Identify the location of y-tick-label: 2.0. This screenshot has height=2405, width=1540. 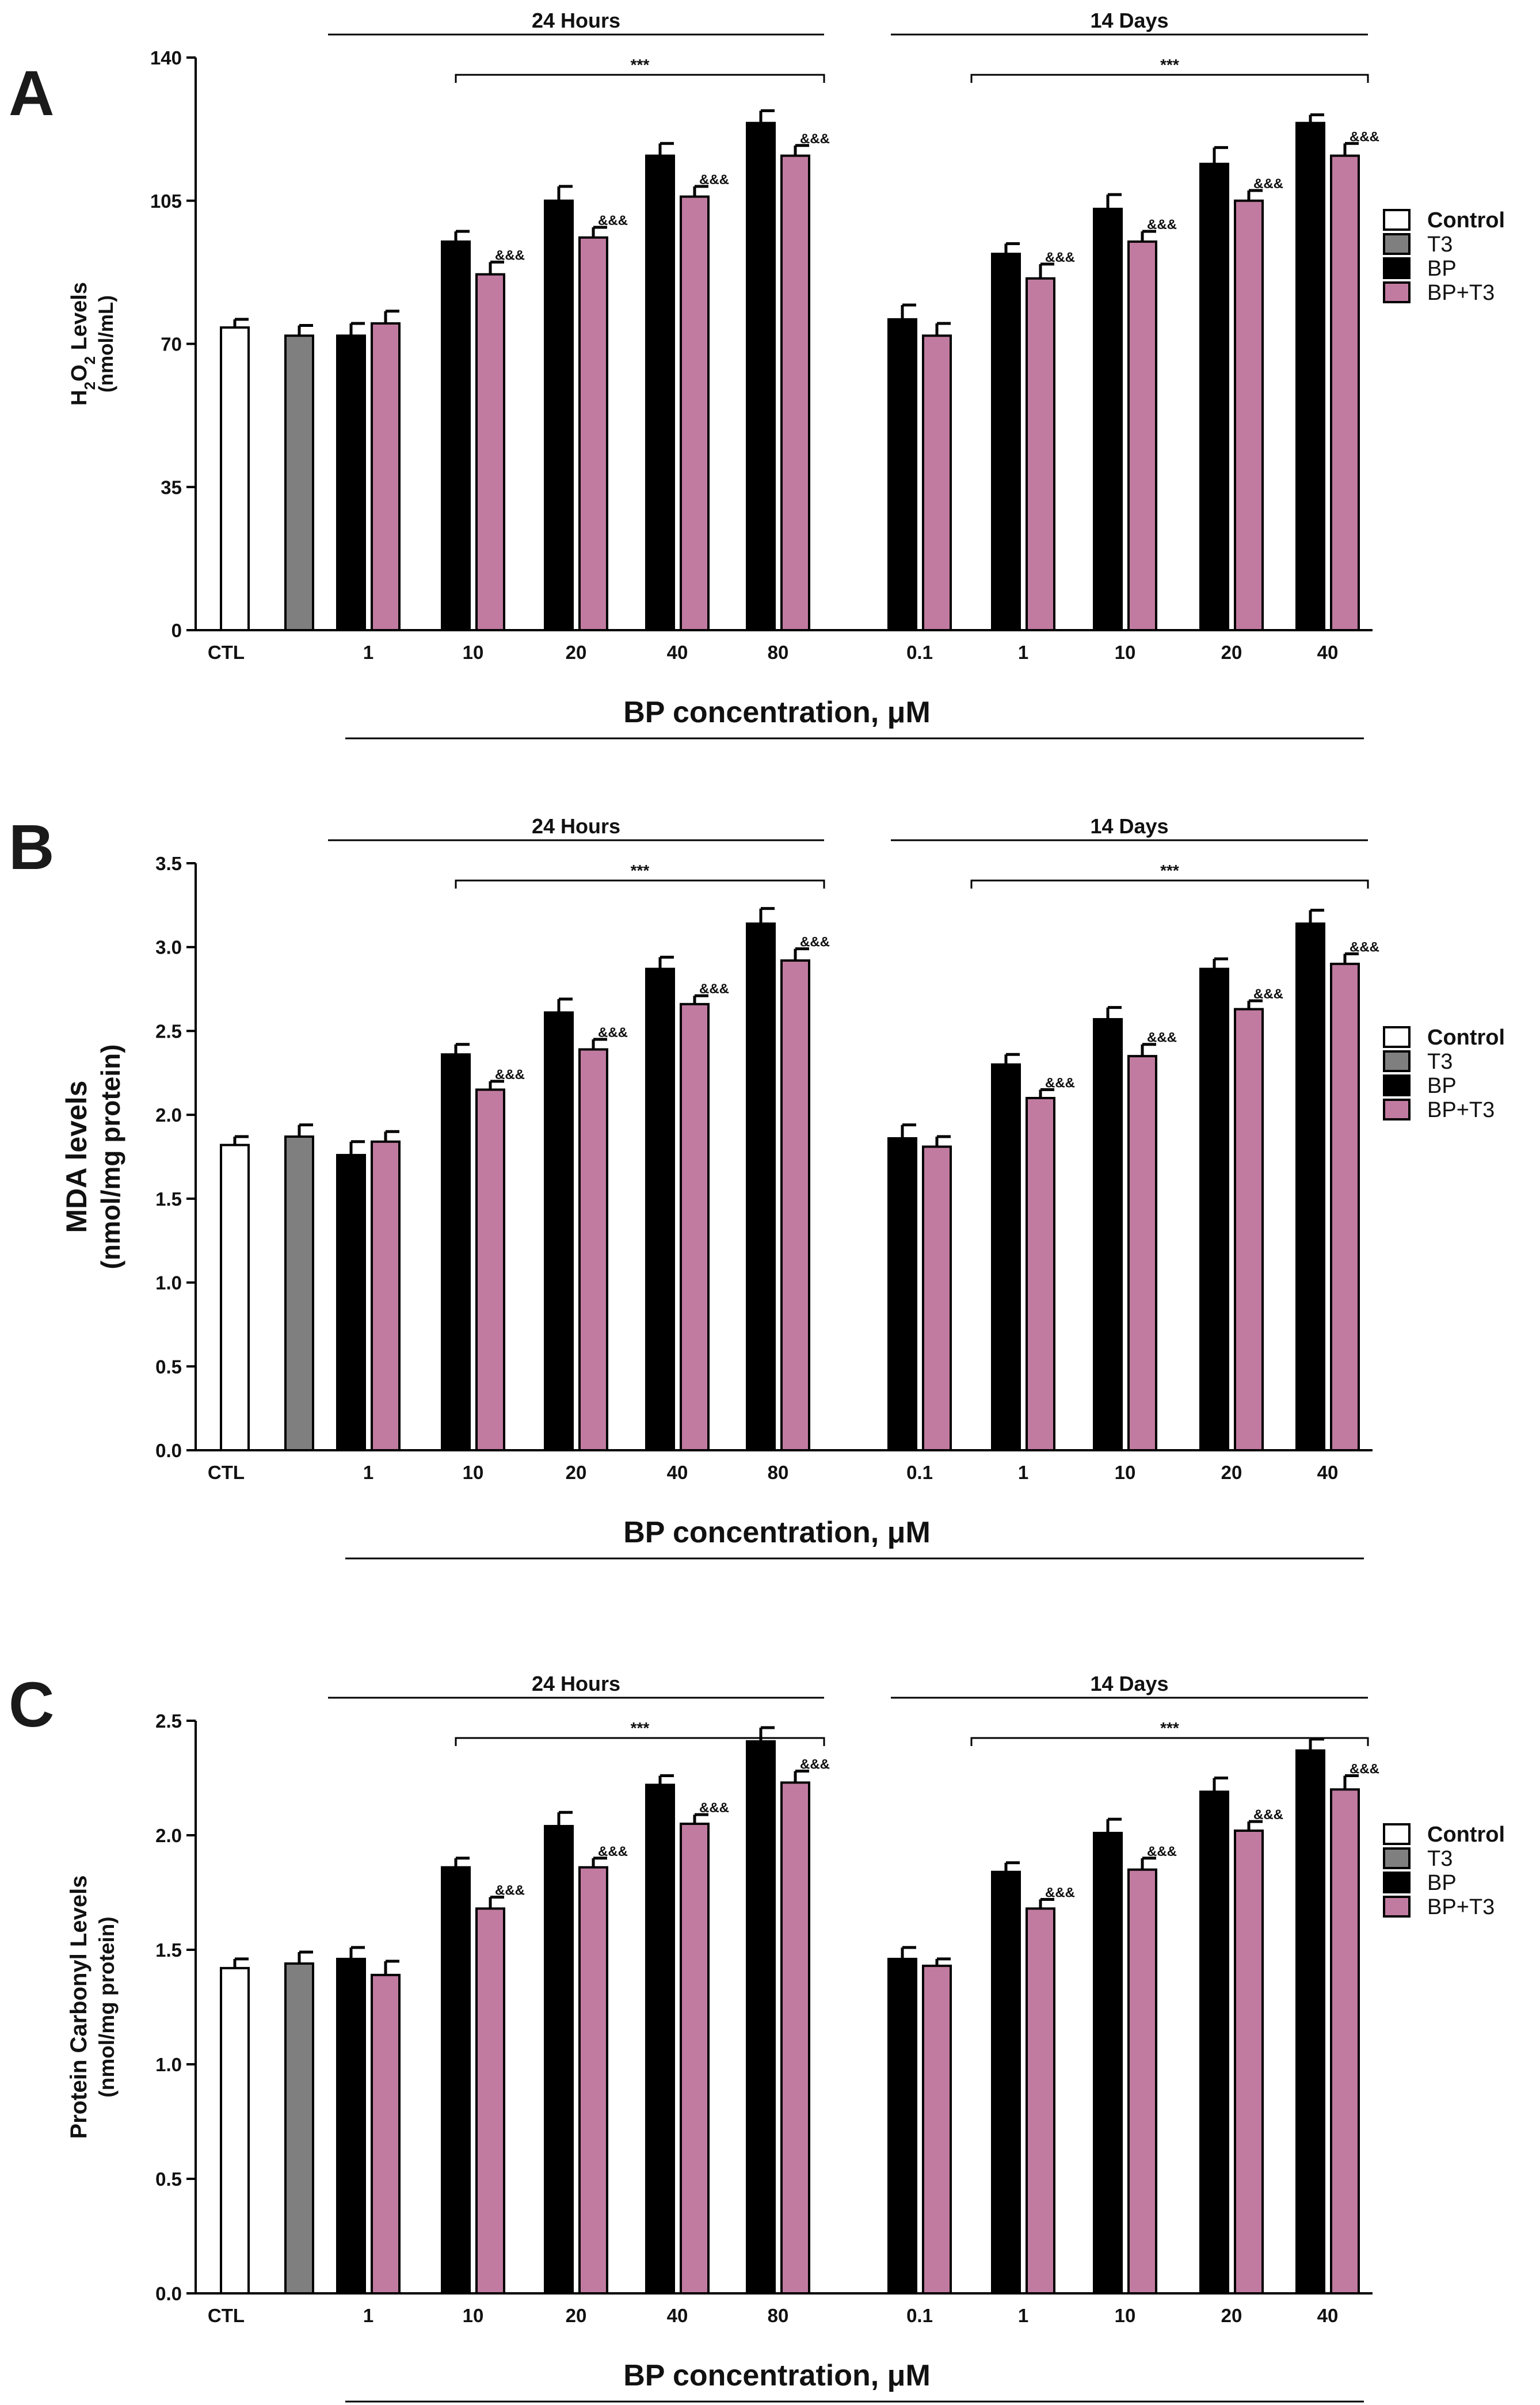
(168, 1115).